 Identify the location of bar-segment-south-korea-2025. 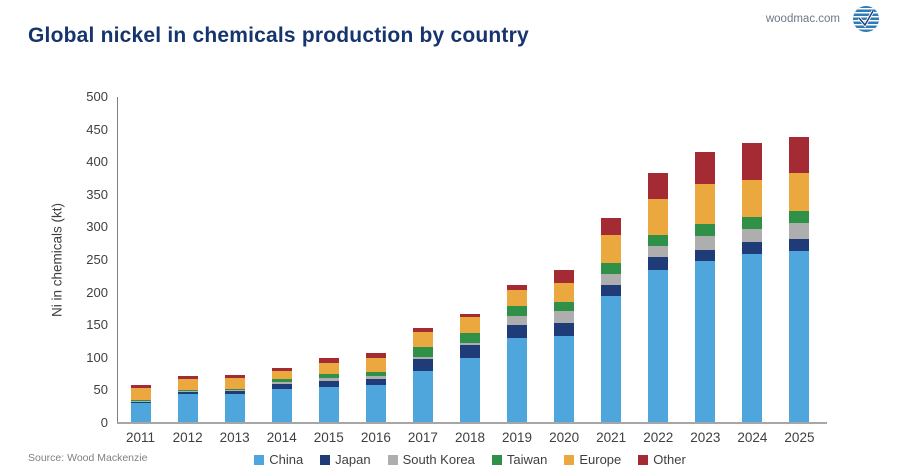
(799, 230).